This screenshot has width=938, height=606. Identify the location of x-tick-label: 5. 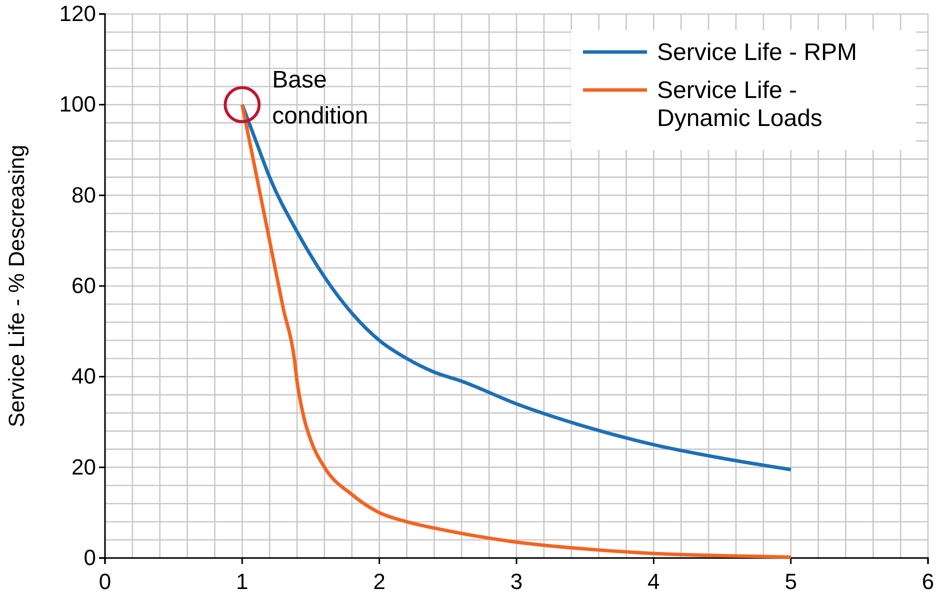
(790, 581).